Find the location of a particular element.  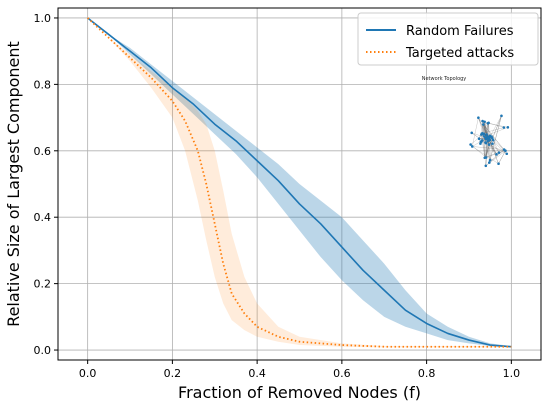

legend-label-random-failures: Random Failures is located at coordinates (460, 31).